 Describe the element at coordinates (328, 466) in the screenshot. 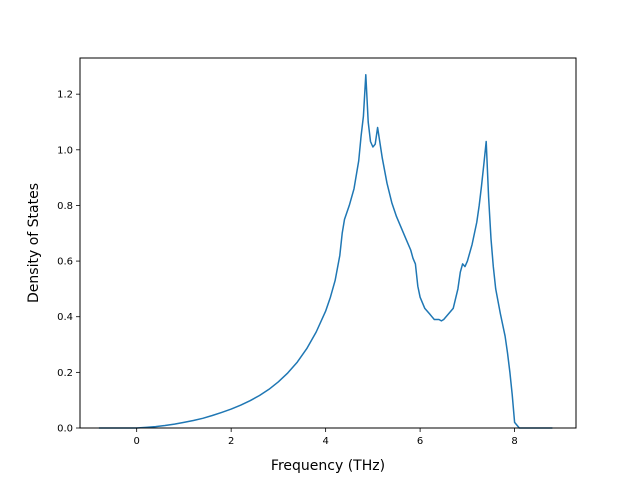

I see `x-axis-label: Frequency (THz)` at that location.